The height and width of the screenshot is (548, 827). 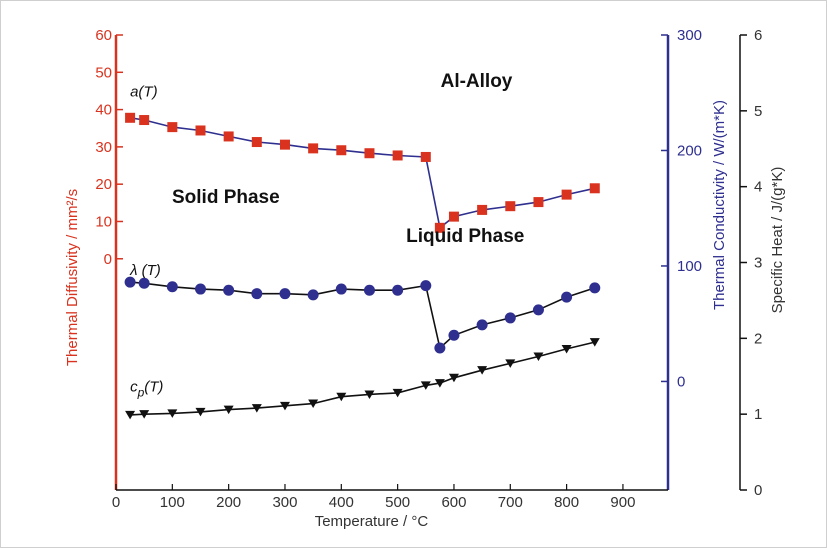 I want to click on specific-heat-tick-label: 5, so click(x=758, y=111).